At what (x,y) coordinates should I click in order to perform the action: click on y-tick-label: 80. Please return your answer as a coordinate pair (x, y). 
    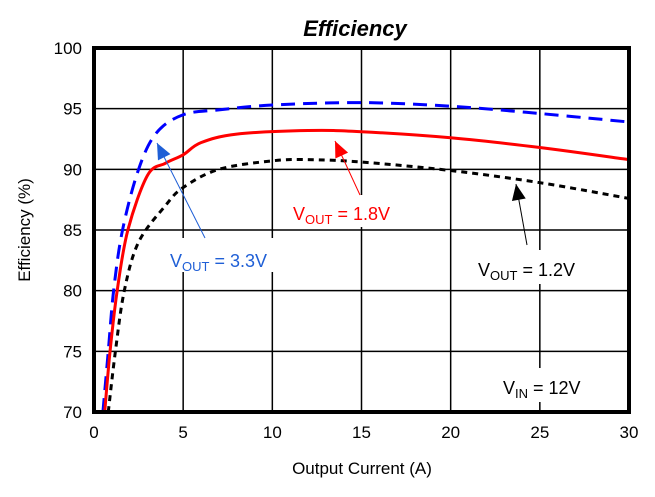
    Looking at the image, I should click on (72, 291).